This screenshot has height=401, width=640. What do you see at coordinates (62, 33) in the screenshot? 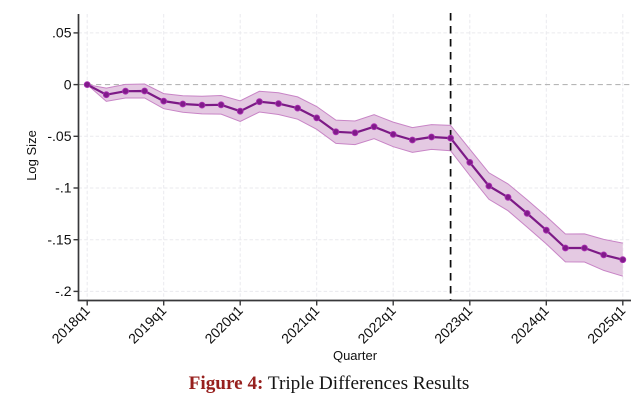
I see `svg-text: .05` at bounding box center [62, 33].